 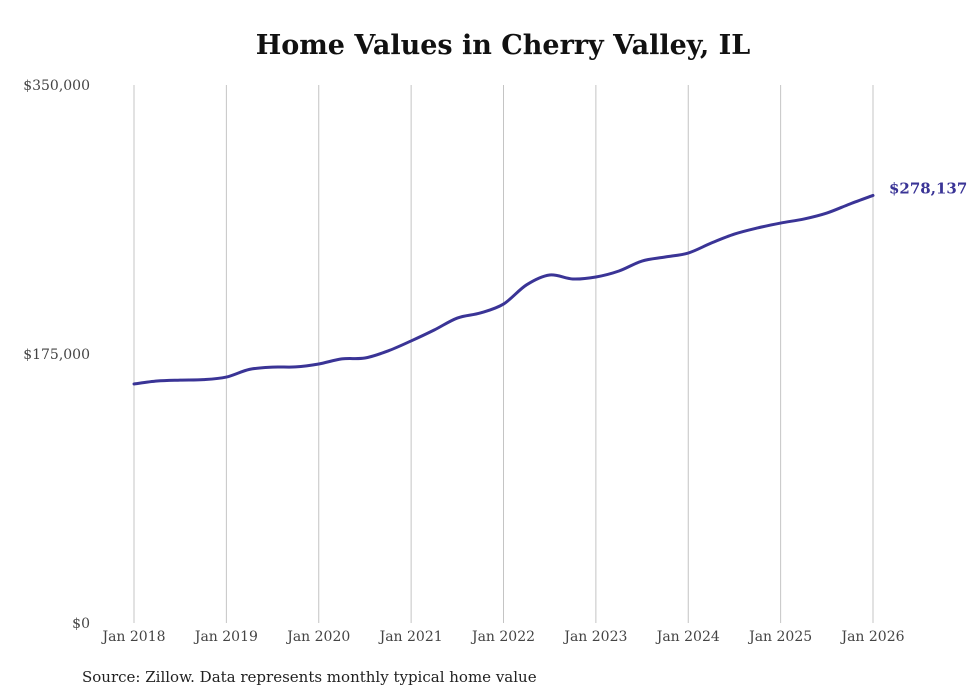 What do you see at coordinates (871, 637) in the screenshot?
I see `x-tick-label: Jan 2026` at bounding box center [871, 637].